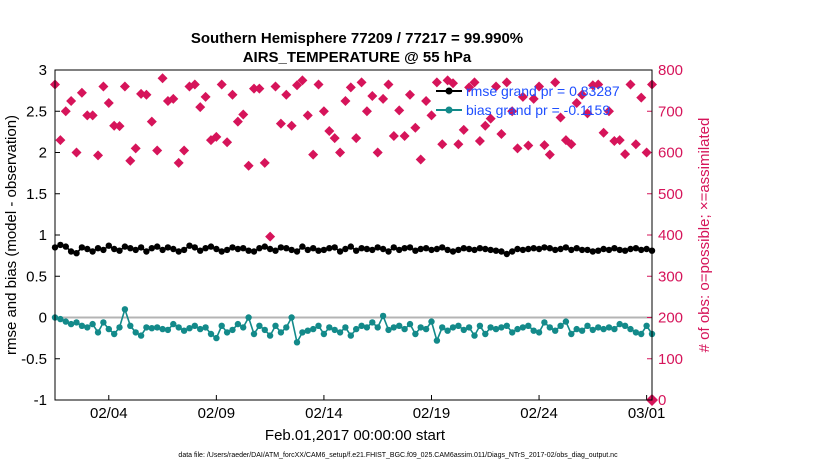 The image size is (830, 470). What do you see at coordinates (43, 318) in the screenshot?
I see `y-tick-label: 0` at bounding box center [43, 318].